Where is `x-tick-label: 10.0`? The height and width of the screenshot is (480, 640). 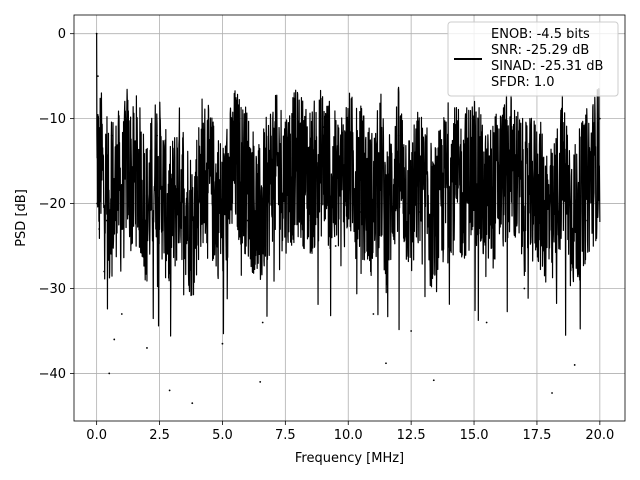 x-tick-label: 10.0 is located at coordinates (348, 435).